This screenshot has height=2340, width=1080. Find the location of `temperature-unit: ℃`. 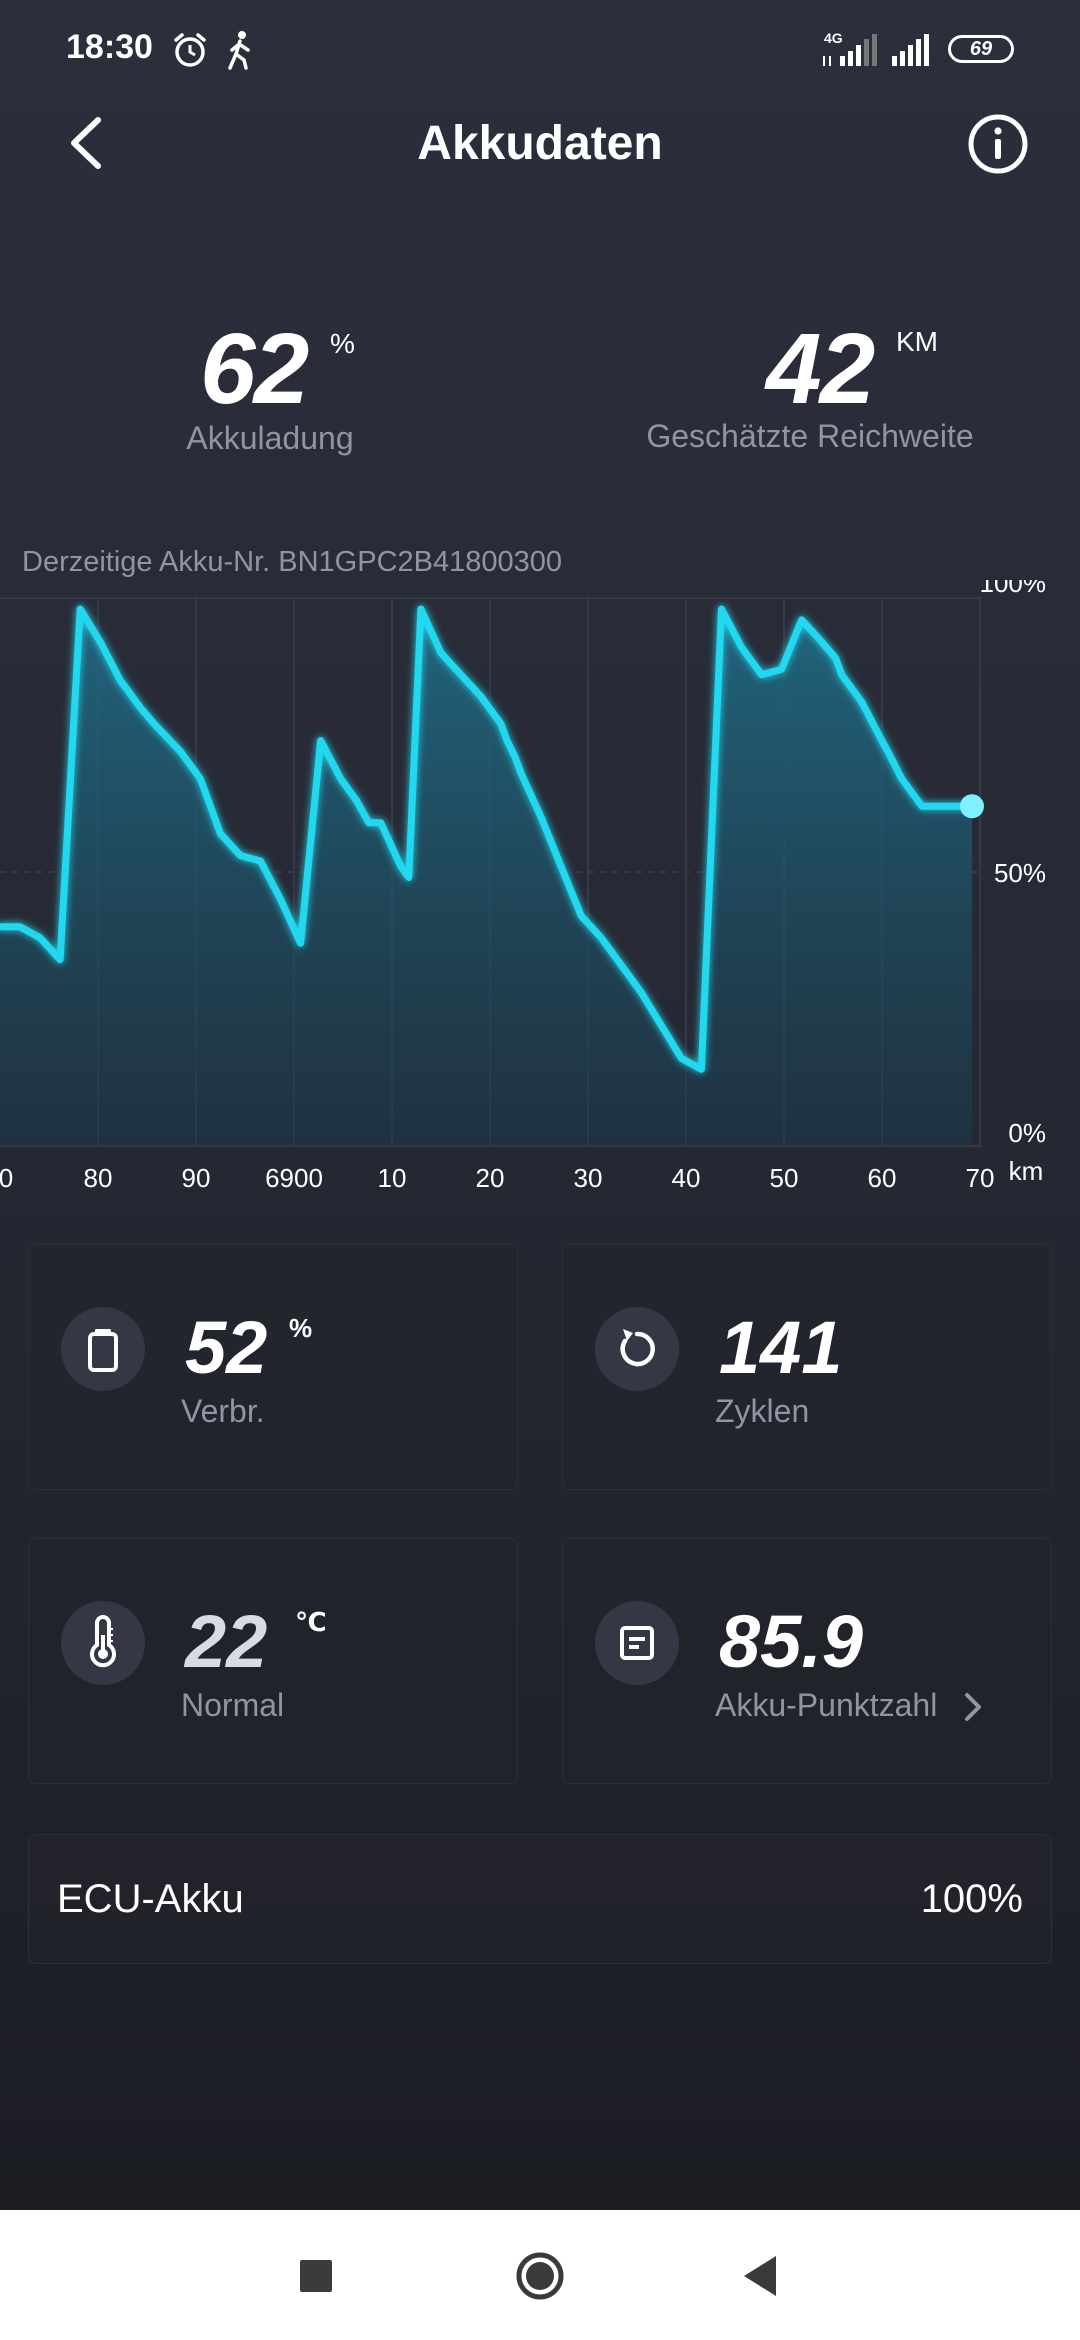

temperature-unit: ℃ is located at coordinates (311, 1622).